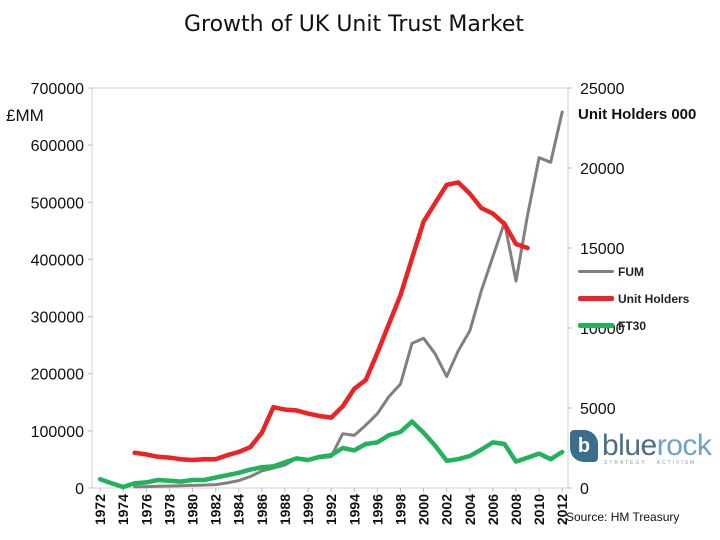  What do you see at coordinates (57, 89) in the screenshot?
I see `left-axis-tick-label: 700000` at bounding box center [57, 89].